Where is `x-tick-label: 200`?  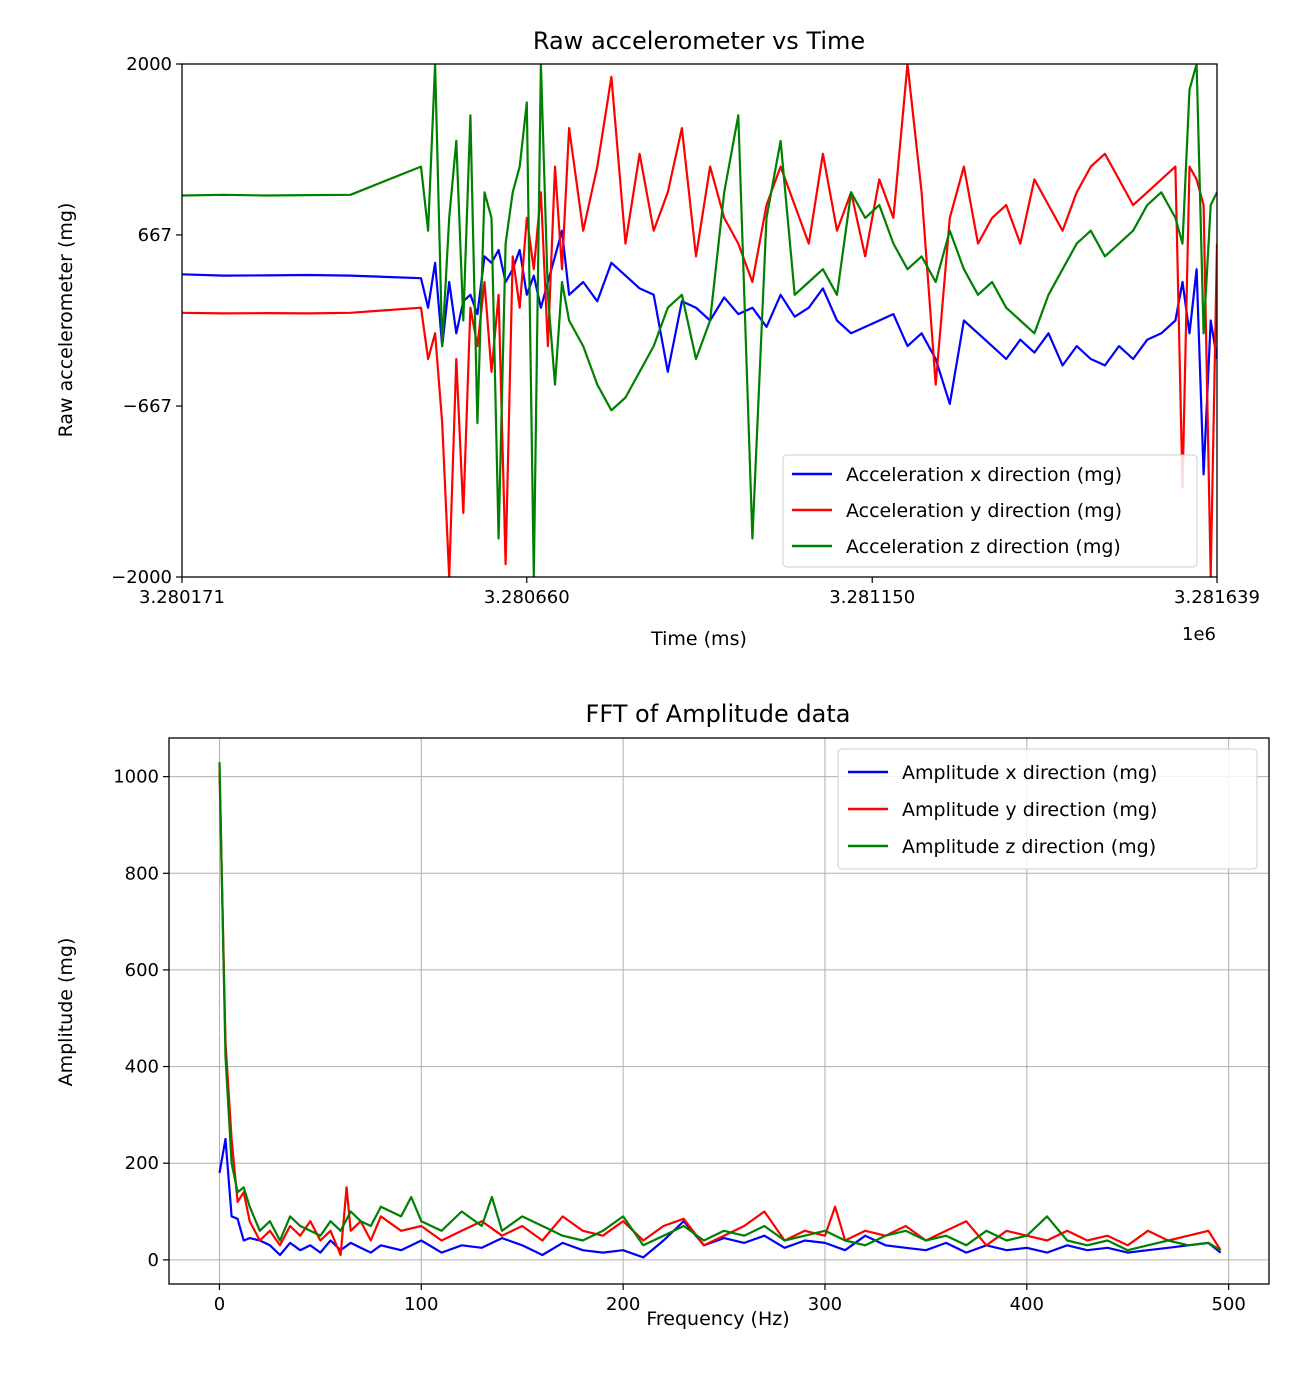
x-tick-label: 200 is located at coordinates (623, 1304).